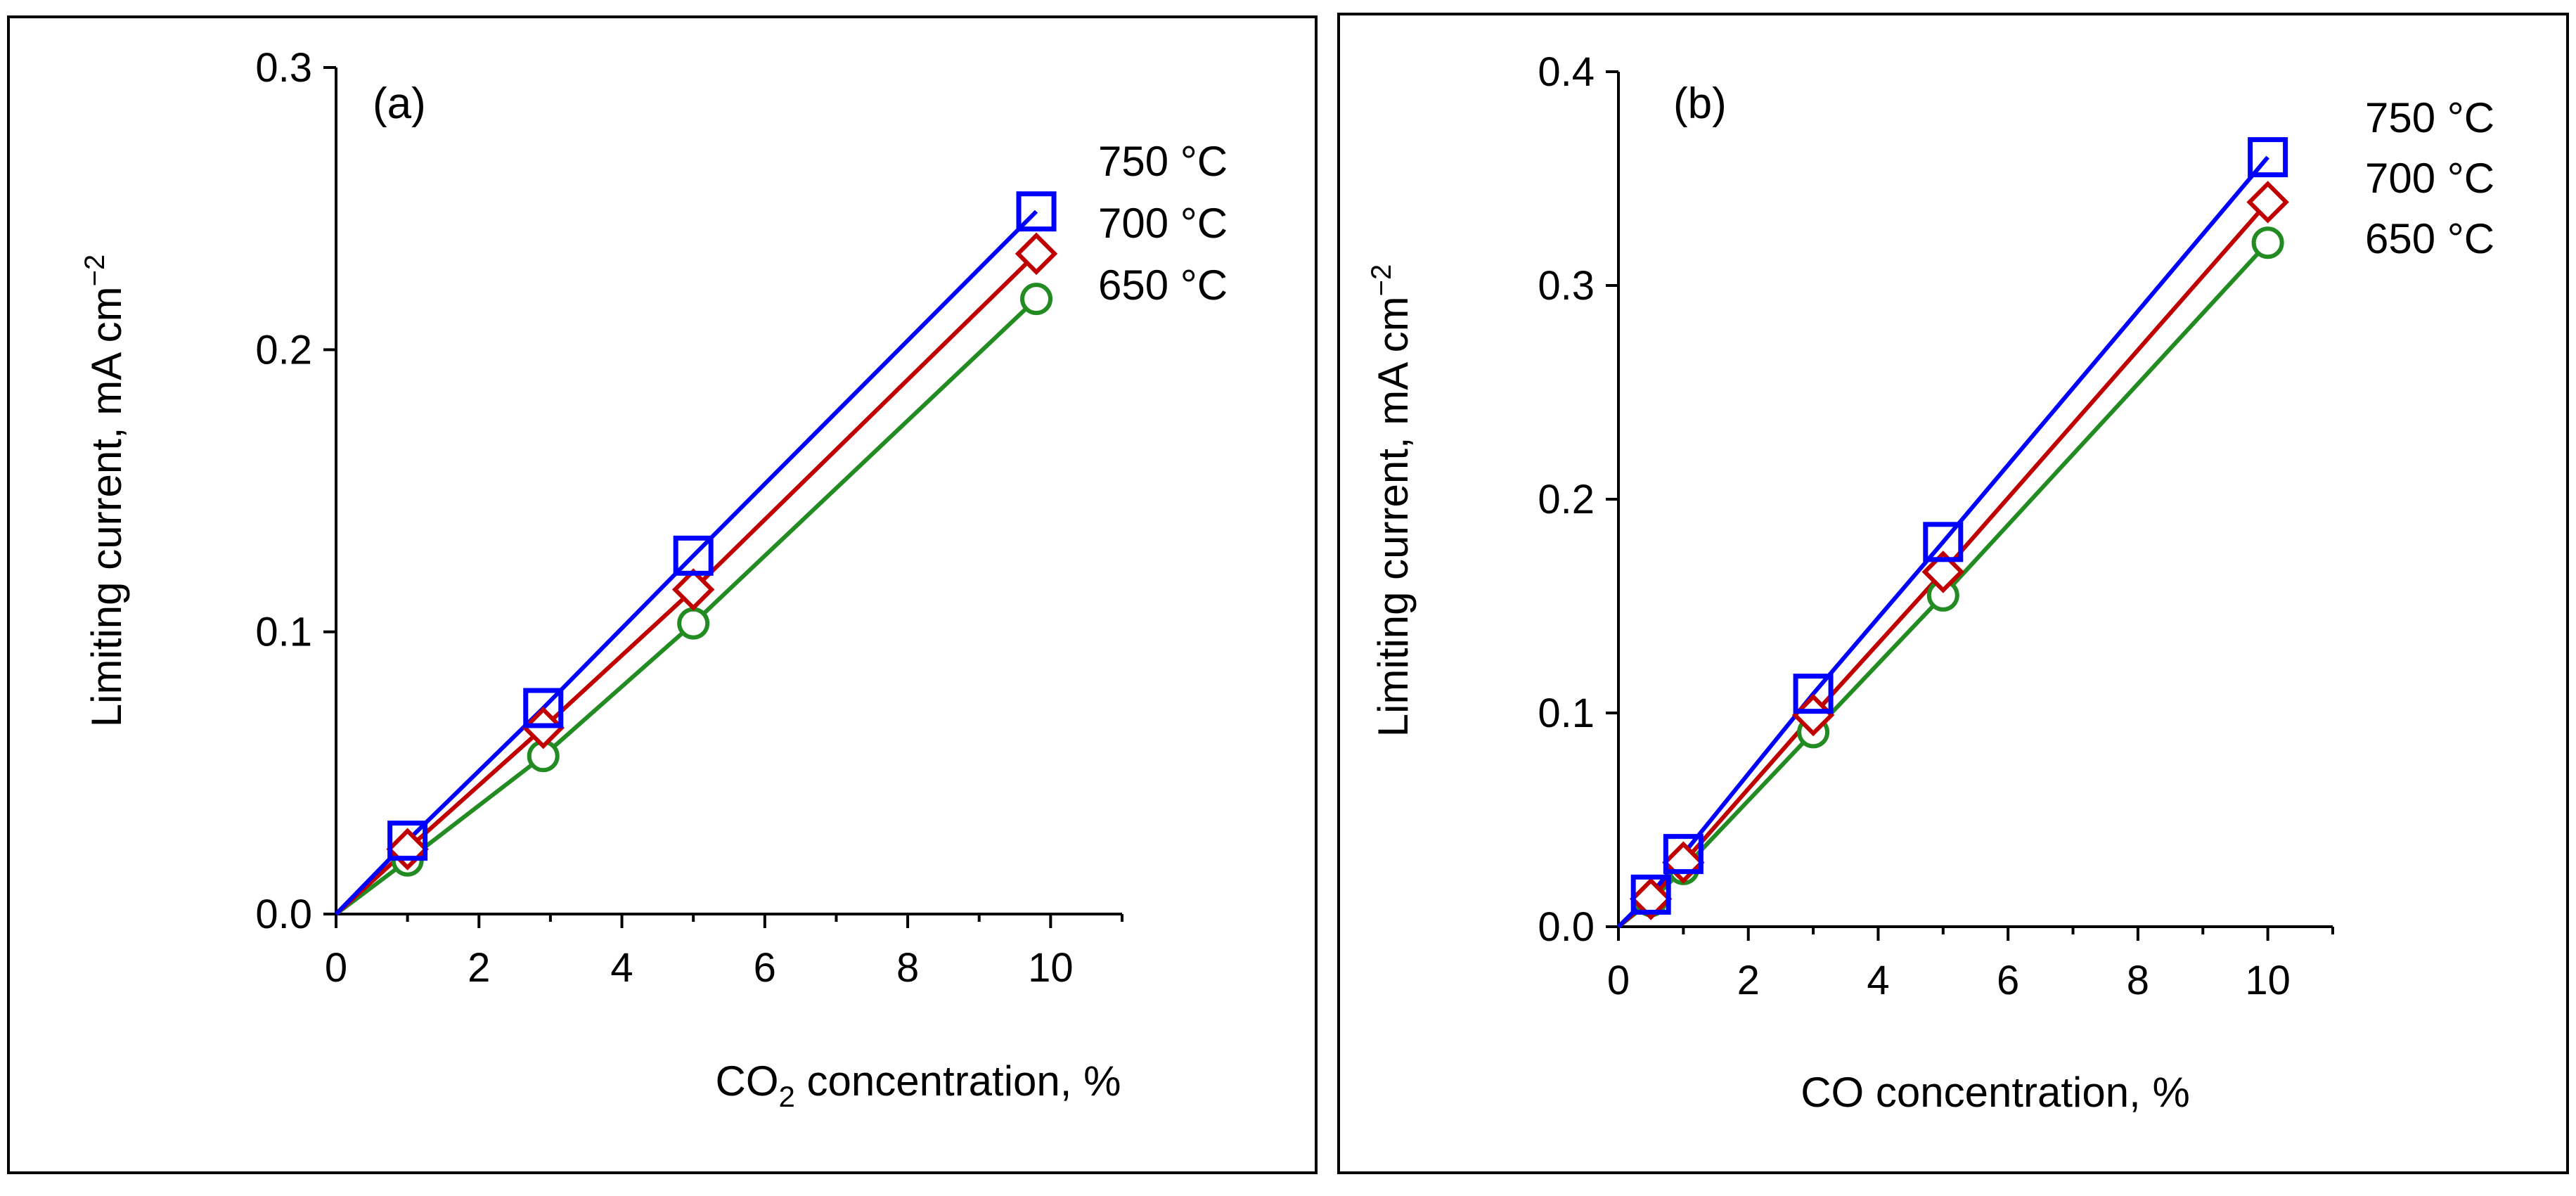 The width and height of the screenshot is (2576, 1196). I want to click on x-axis-title: CO concentration, %, so click(1995, 1092).